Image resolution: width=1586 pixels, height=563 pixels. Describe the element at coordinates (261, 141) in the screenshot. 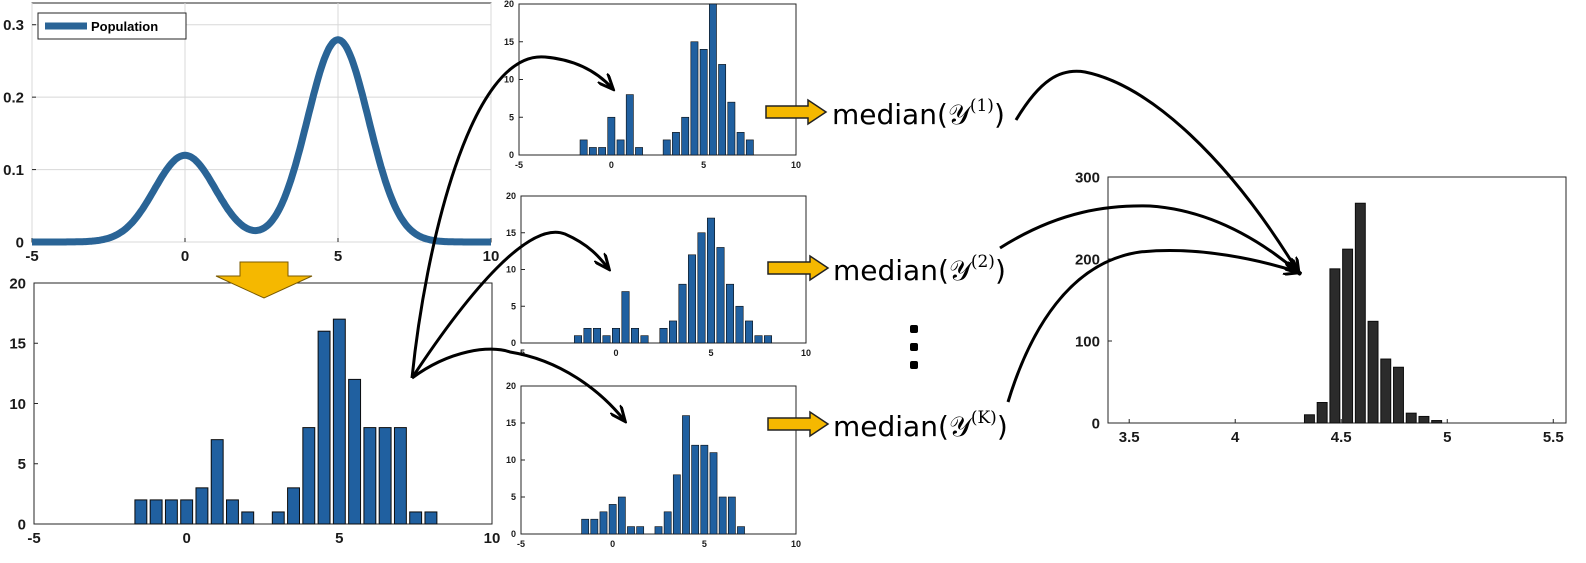

I see `population-density-line` at that location.